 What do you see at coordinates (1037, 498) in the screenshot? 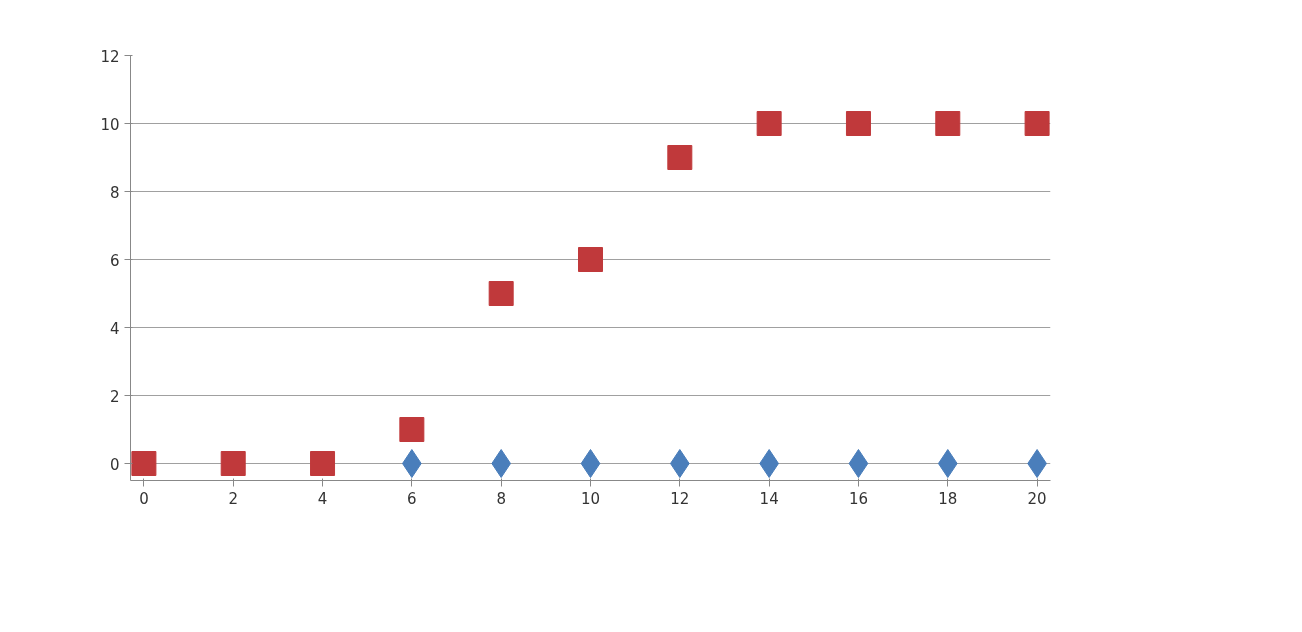
I see `x-tick-label: 20` at bounding box center [1037, 498].